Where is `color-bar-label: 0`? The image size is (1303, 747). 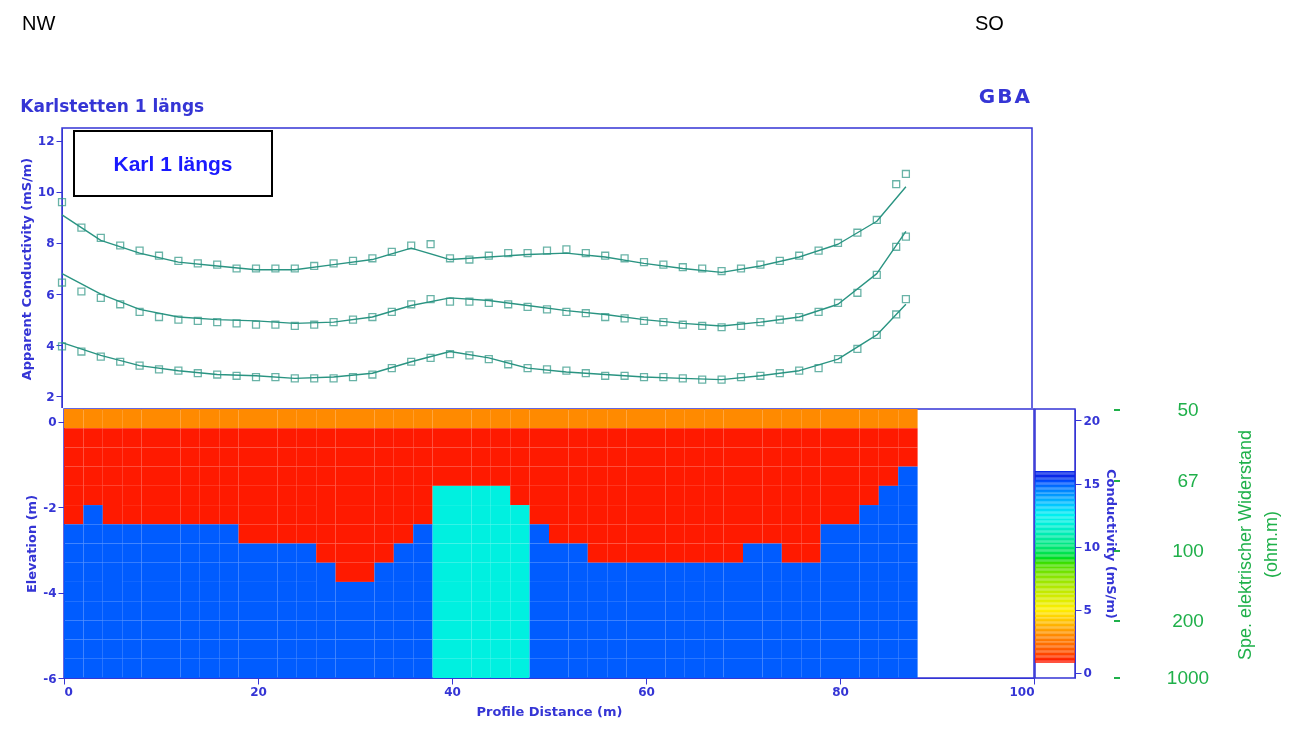 color-bar-label: 0 is located at coordinates (1087, 673).